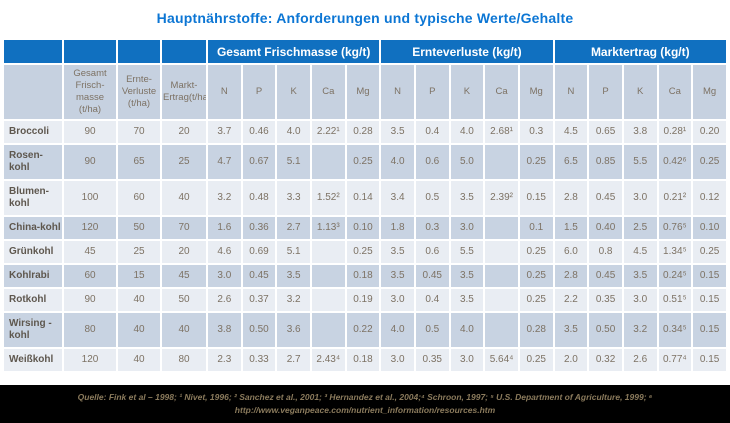  I want to click on value-cell: 3.2, so click(640, 330).